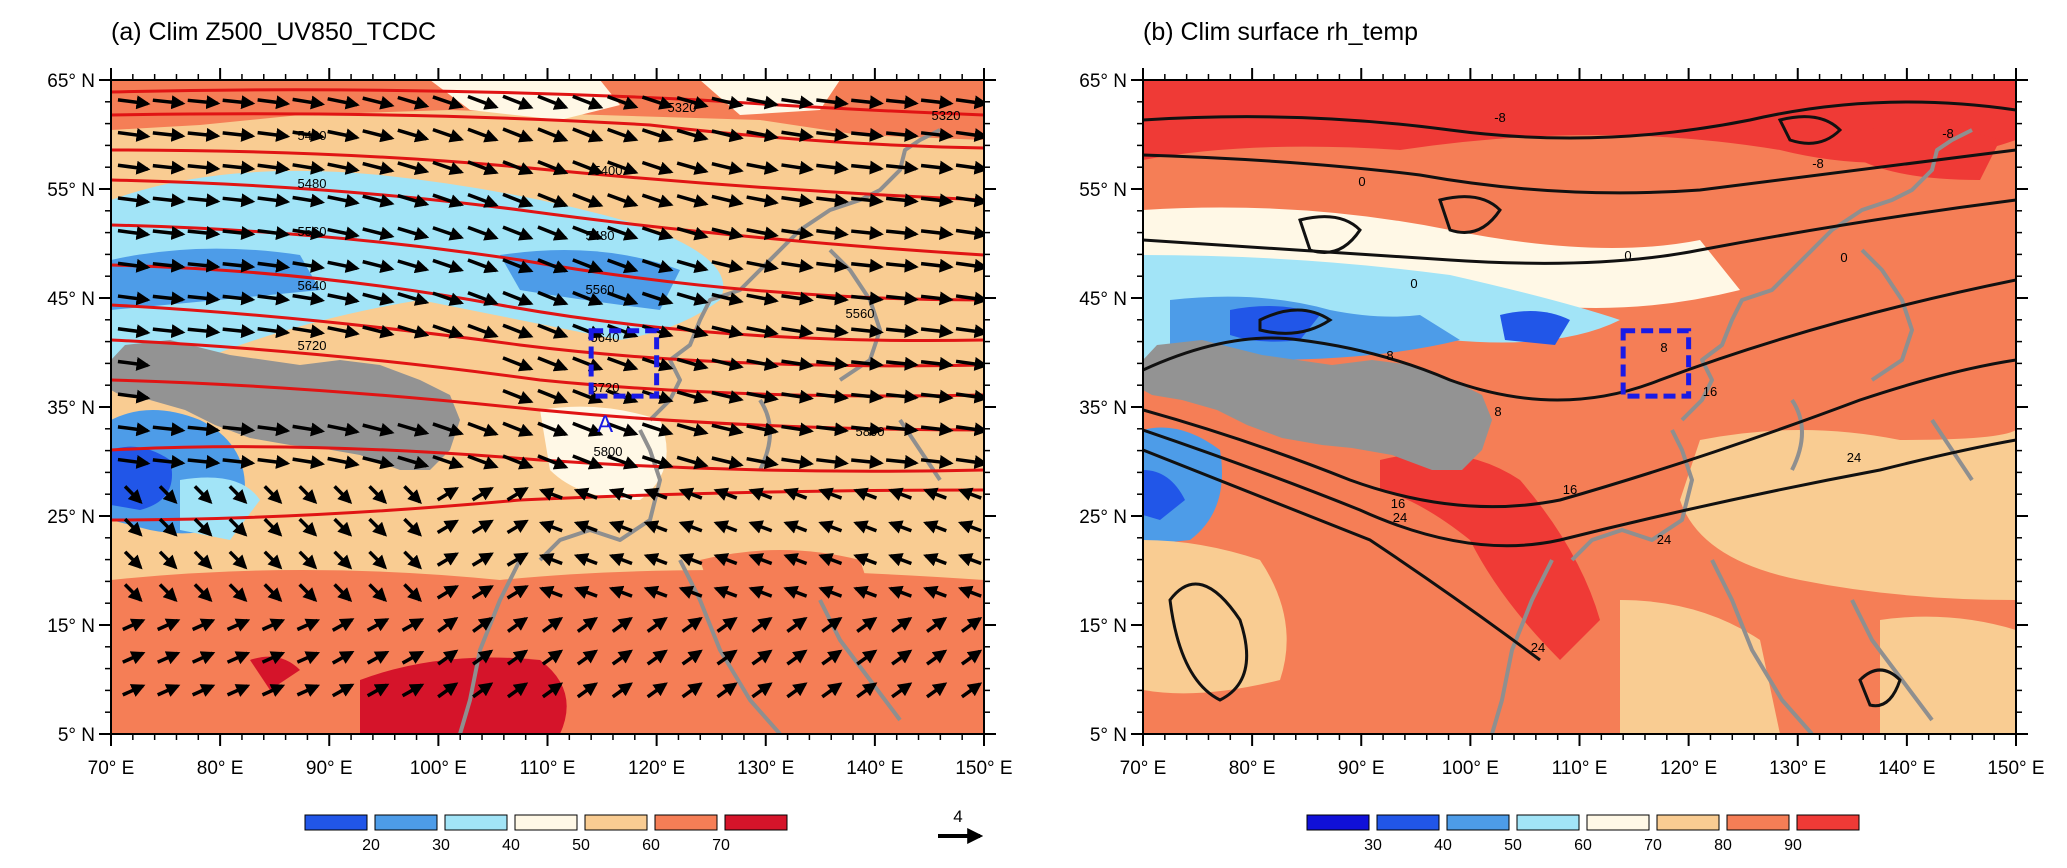 The width and height of the screenshot is (2067, 868). Describe the element at coordinates (312, 183) in the screenshot. I see `contour-label: 5480` at that location.